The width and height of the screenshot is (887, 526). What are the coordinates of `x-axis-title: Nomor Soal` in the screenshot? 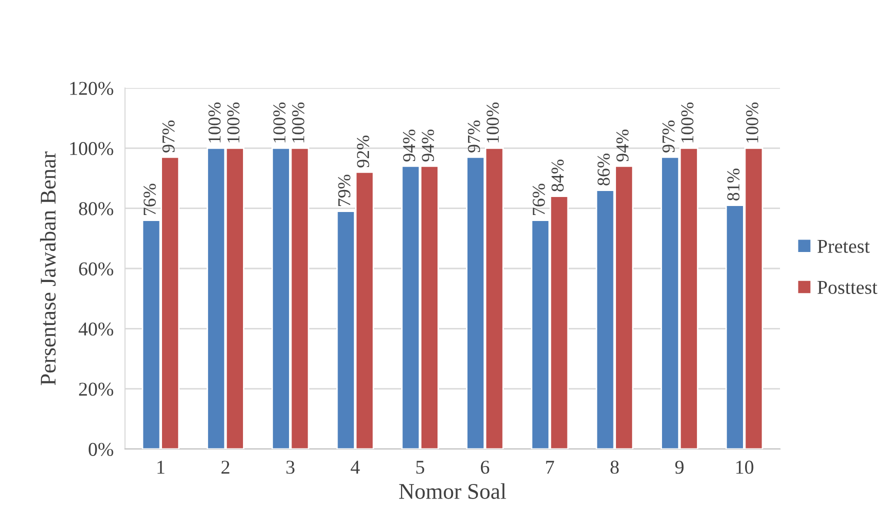 It's located at (452, 491).